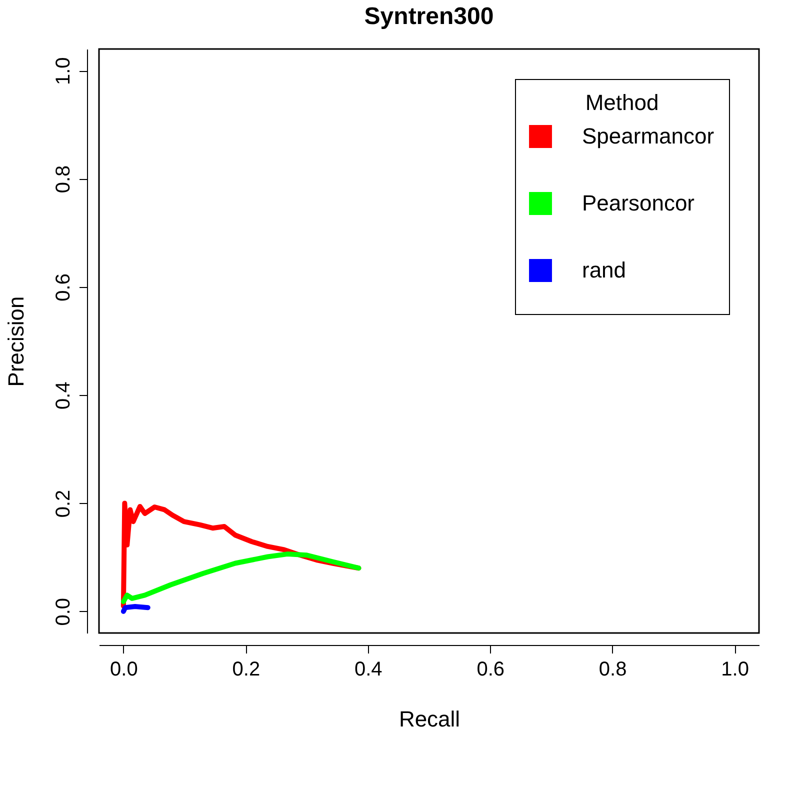 Image resolution: width=808 pixels, height=794 pixels. I want to click on y-tick-label: 0.4, so click(63, 396).